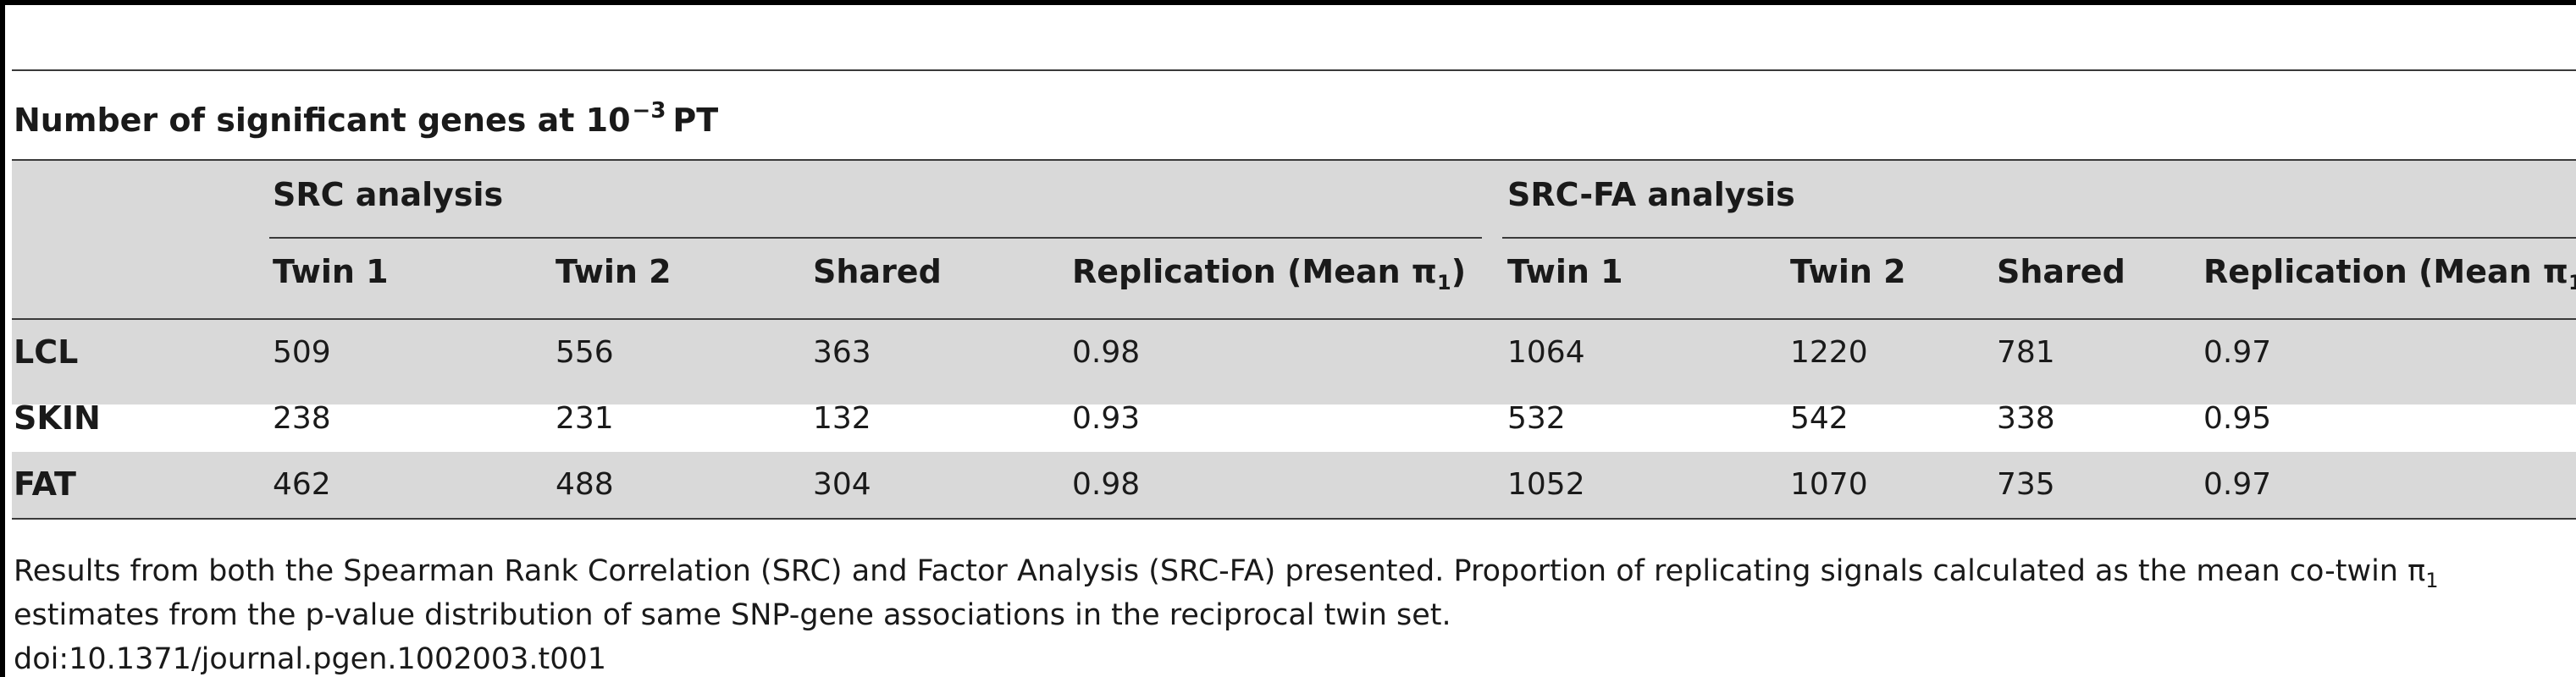 The height and width of the screenshot is (677, 2576). I want to click on doi-text: doi:10.1371/journal.pgen.1002003.t001, so click(310, 659).